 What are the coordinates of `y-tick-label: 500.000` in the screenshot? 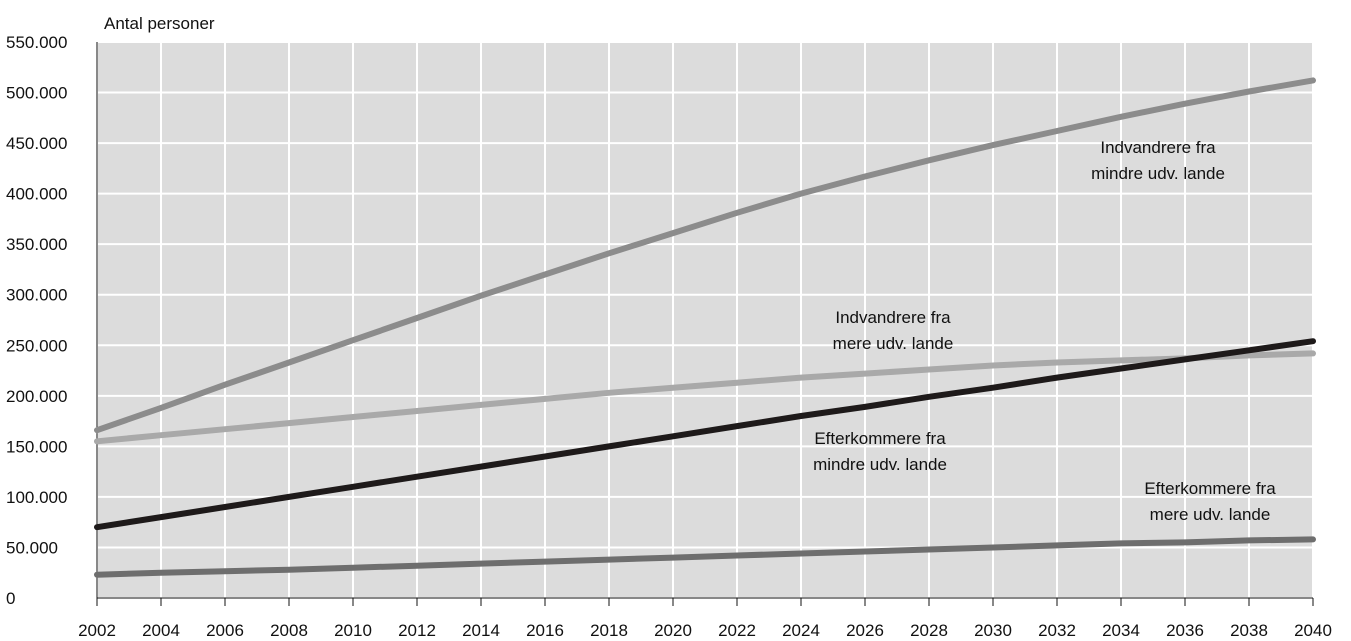 It's located at (36, 93).